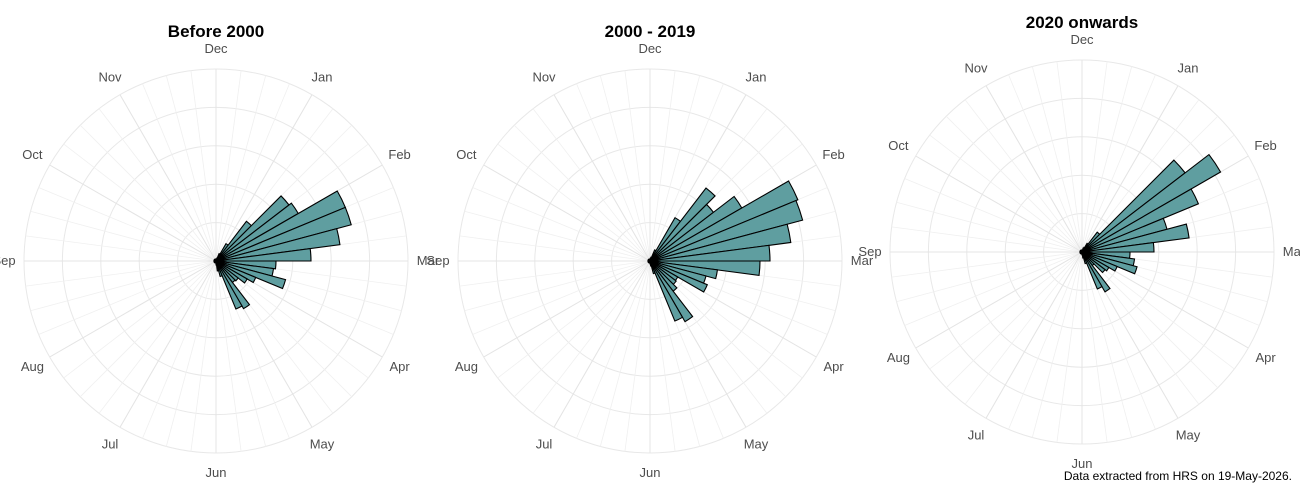  I want to click on panel-title: Before 2000, so click(216, 31).